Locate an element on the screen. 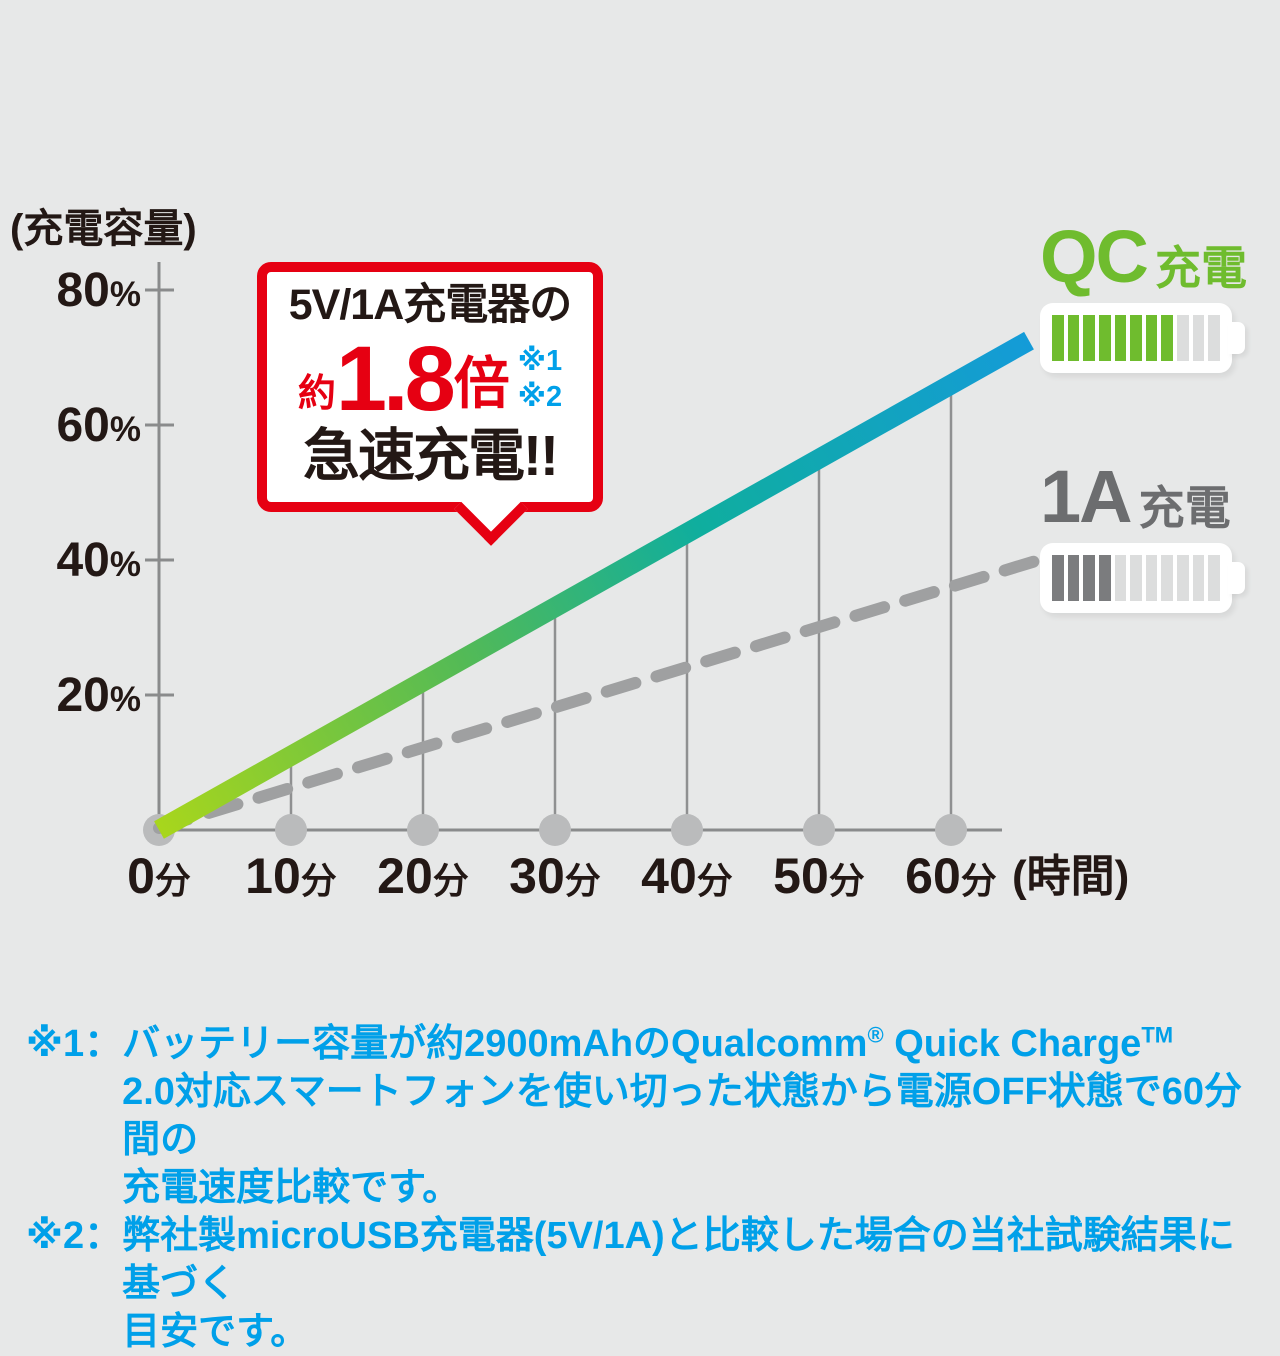  y-tick-label-40: 40% is located at coordinates (98, 560).